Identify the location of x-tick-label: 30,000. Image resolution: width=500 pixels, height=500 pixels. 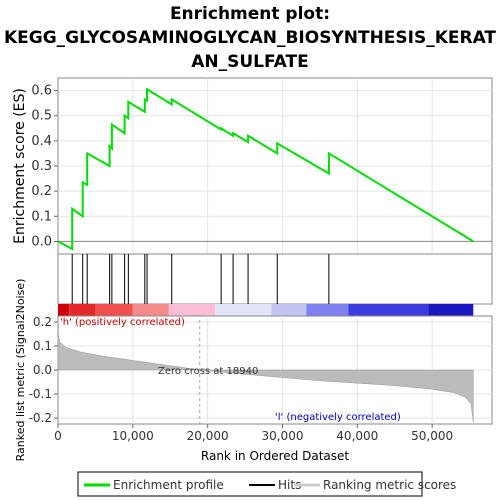
(282, 436).